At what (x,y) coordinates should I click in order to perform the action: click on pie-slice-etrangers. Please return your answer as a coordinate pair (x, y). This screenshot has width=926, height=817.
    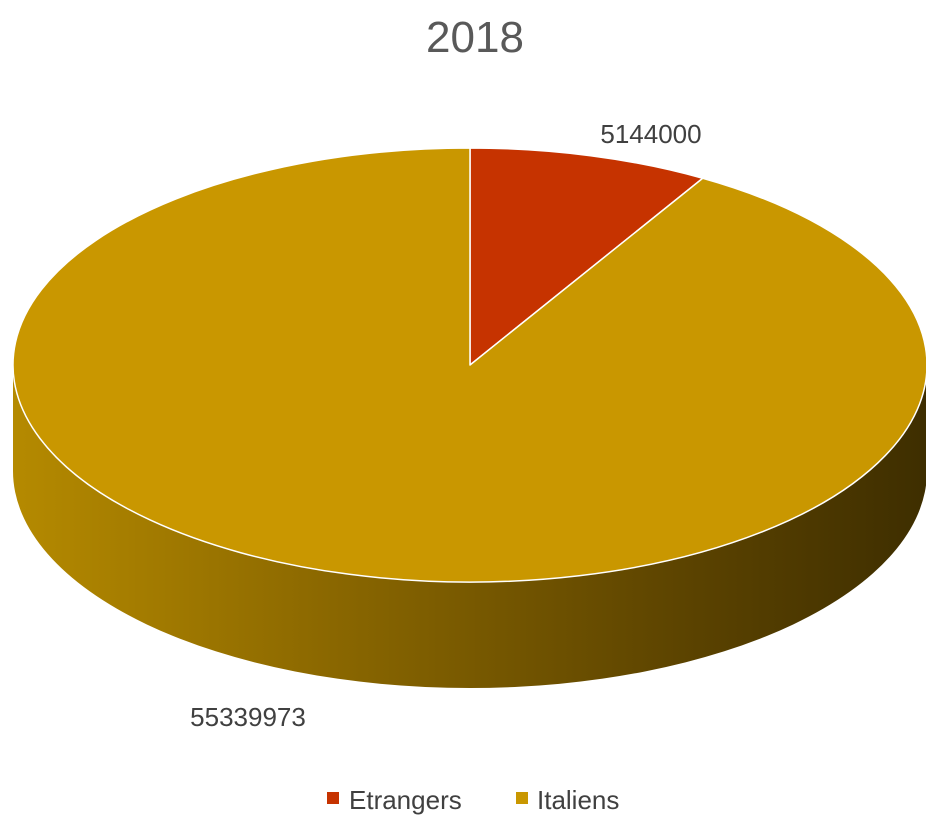
    Looking at the image, I should click on (586, 256).